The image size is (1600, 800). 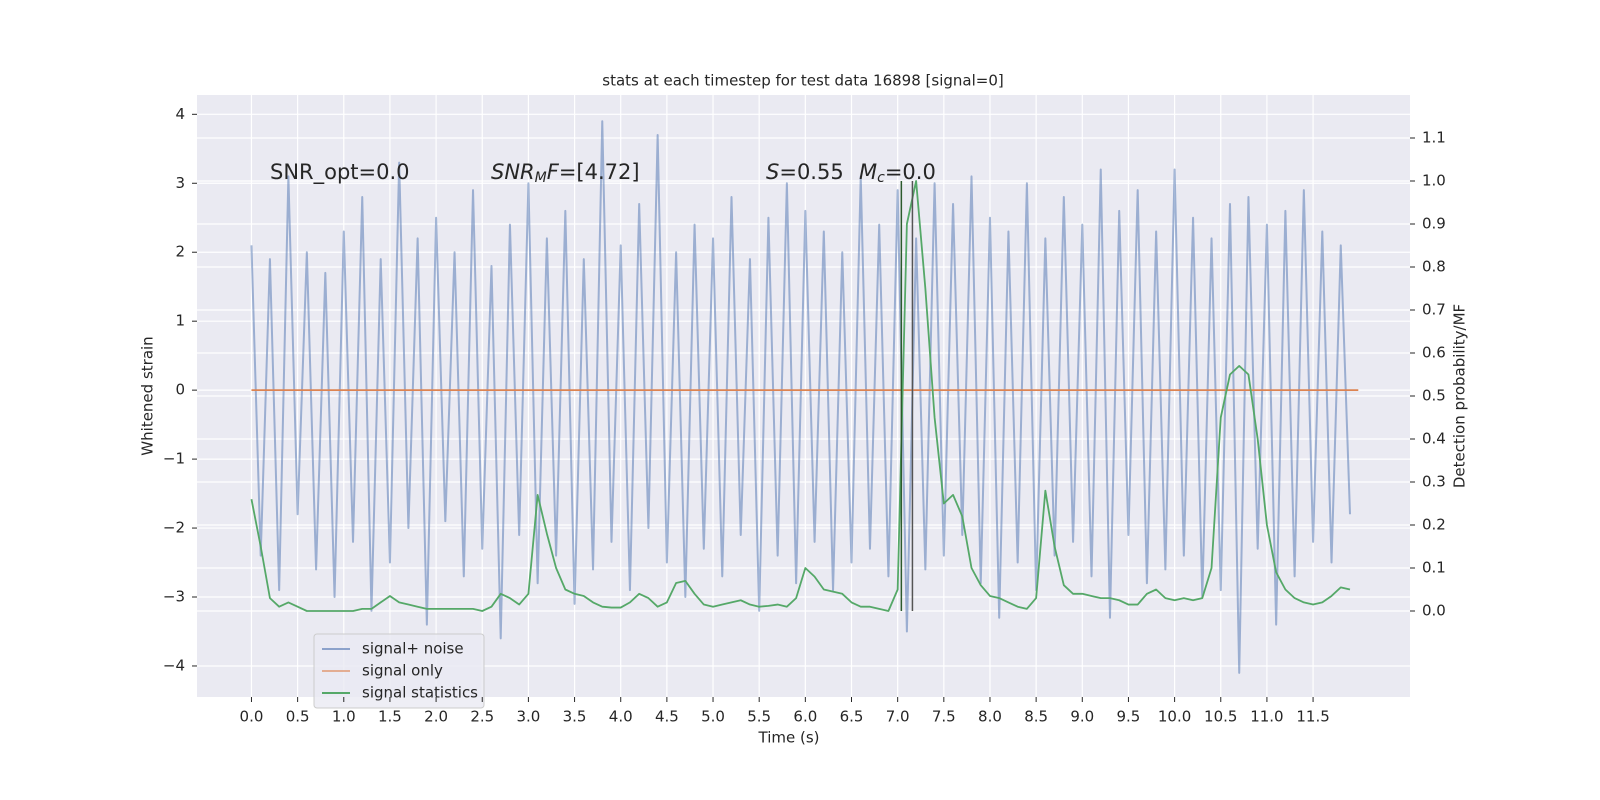 I want to click on y2-tick-label: 0.7, so click(x=1434, y=310).